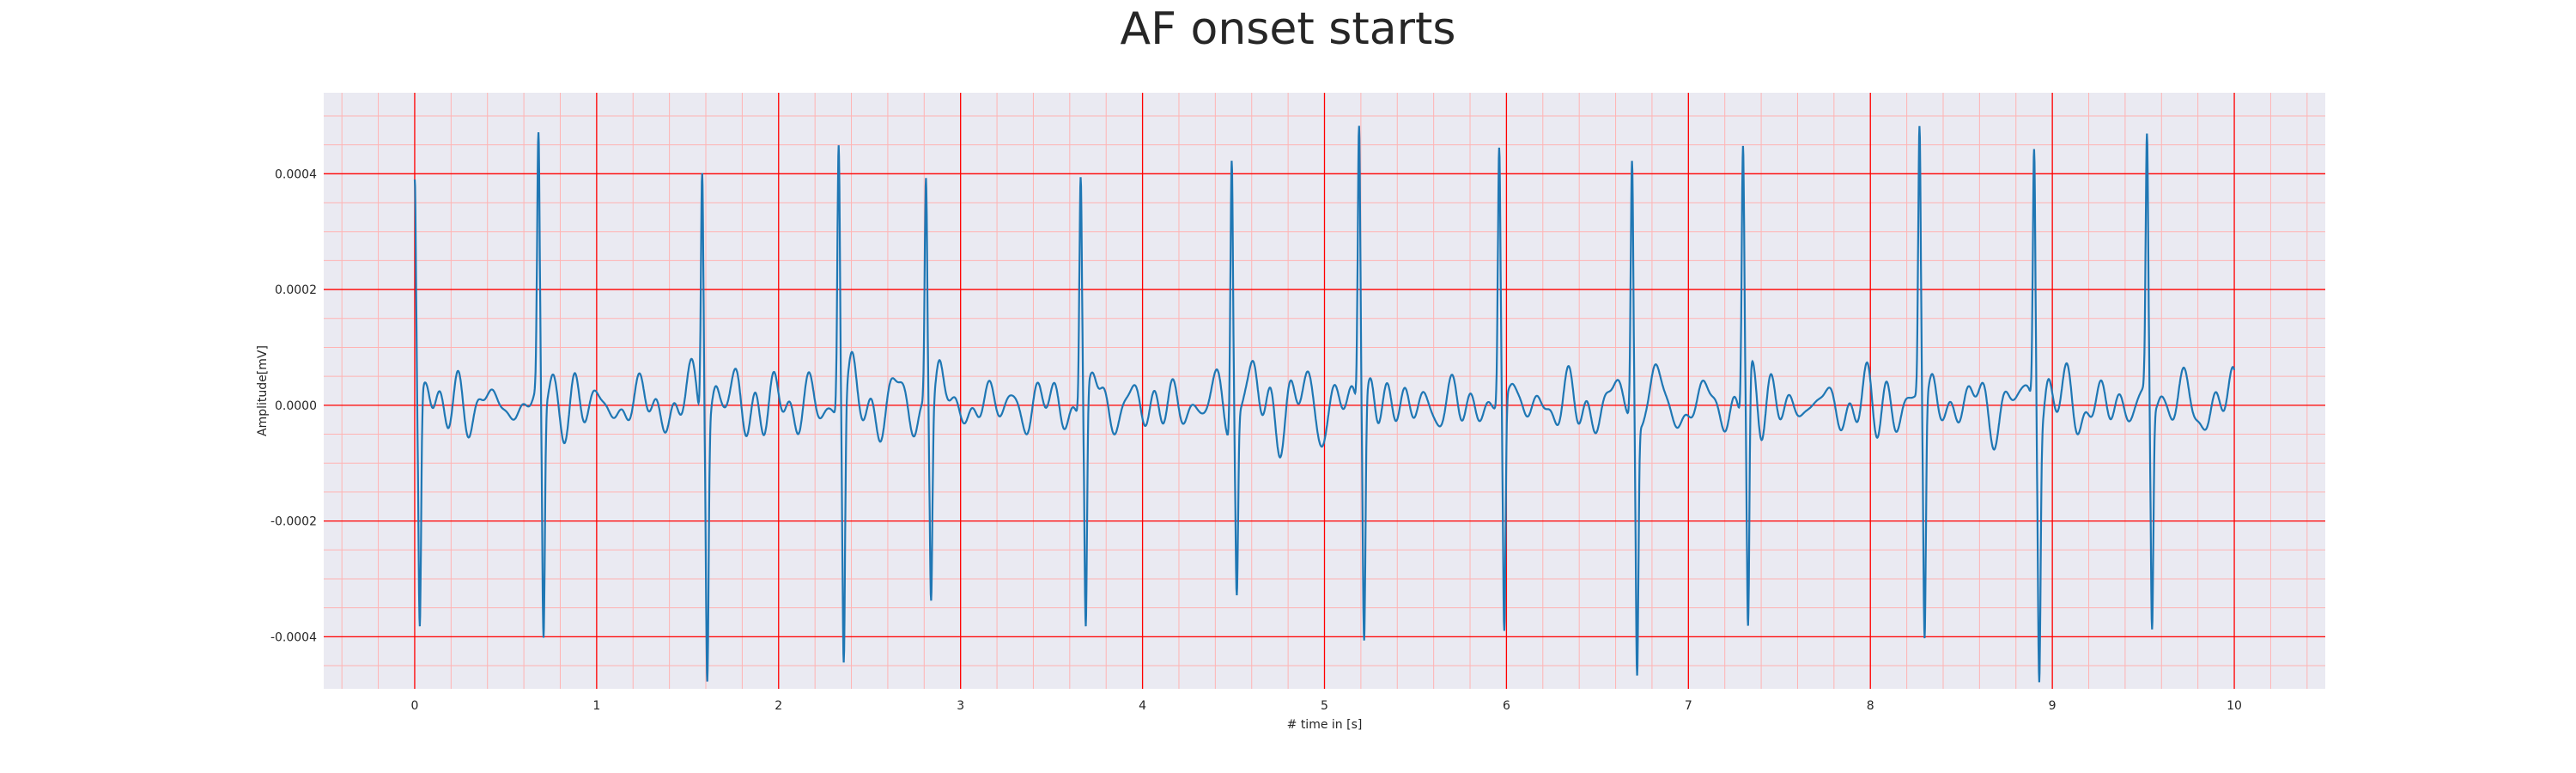  I want to click on y-tick-label: -0.0004, so click(293, 637).